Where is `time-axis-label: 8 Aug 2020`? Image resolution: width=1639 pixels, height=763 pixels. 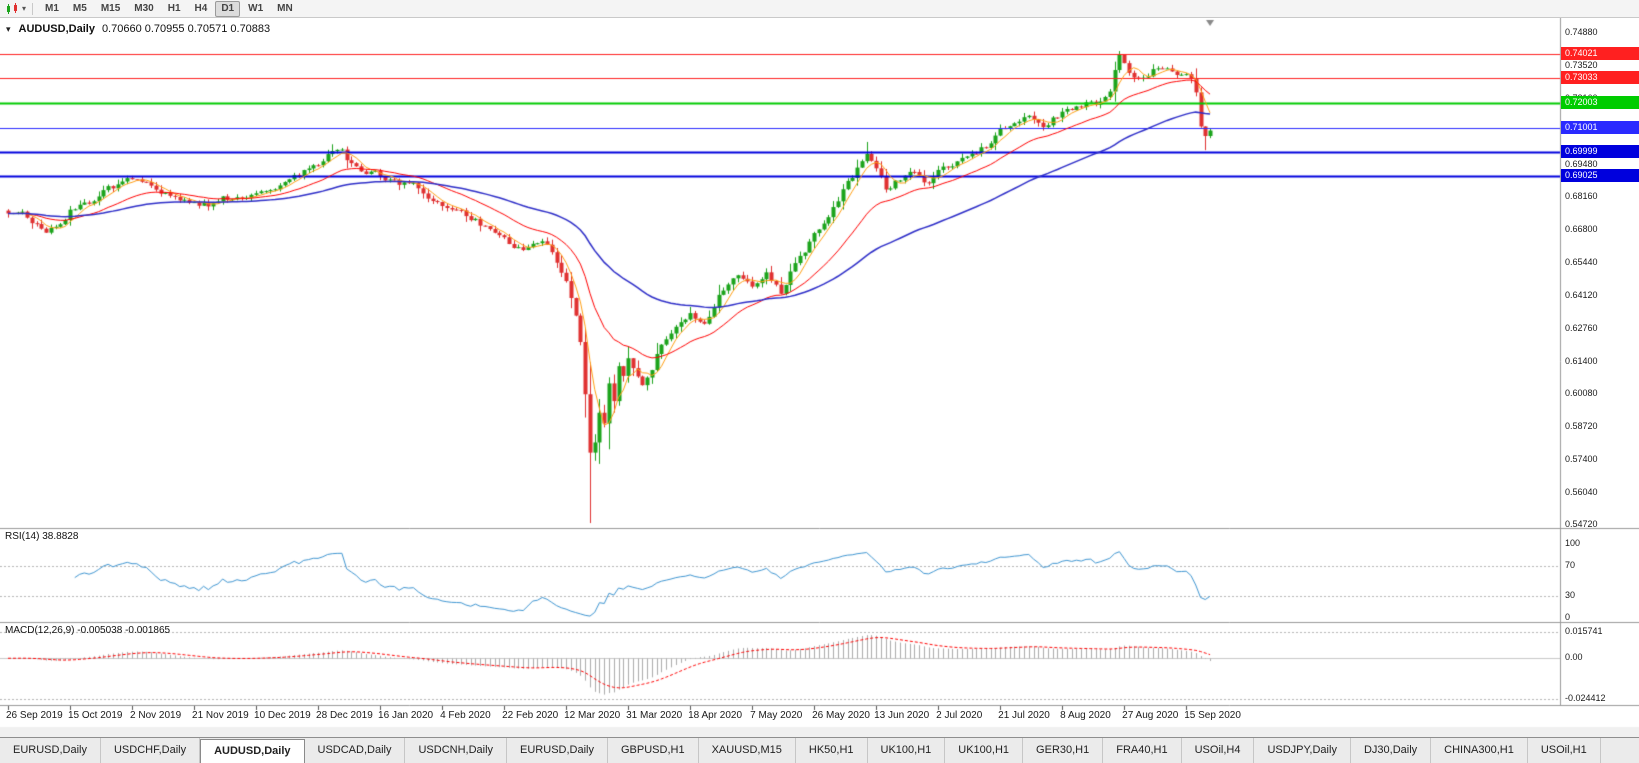 time-axis-label: 8 Aug 2020 is located at coordinates (1085, 715).